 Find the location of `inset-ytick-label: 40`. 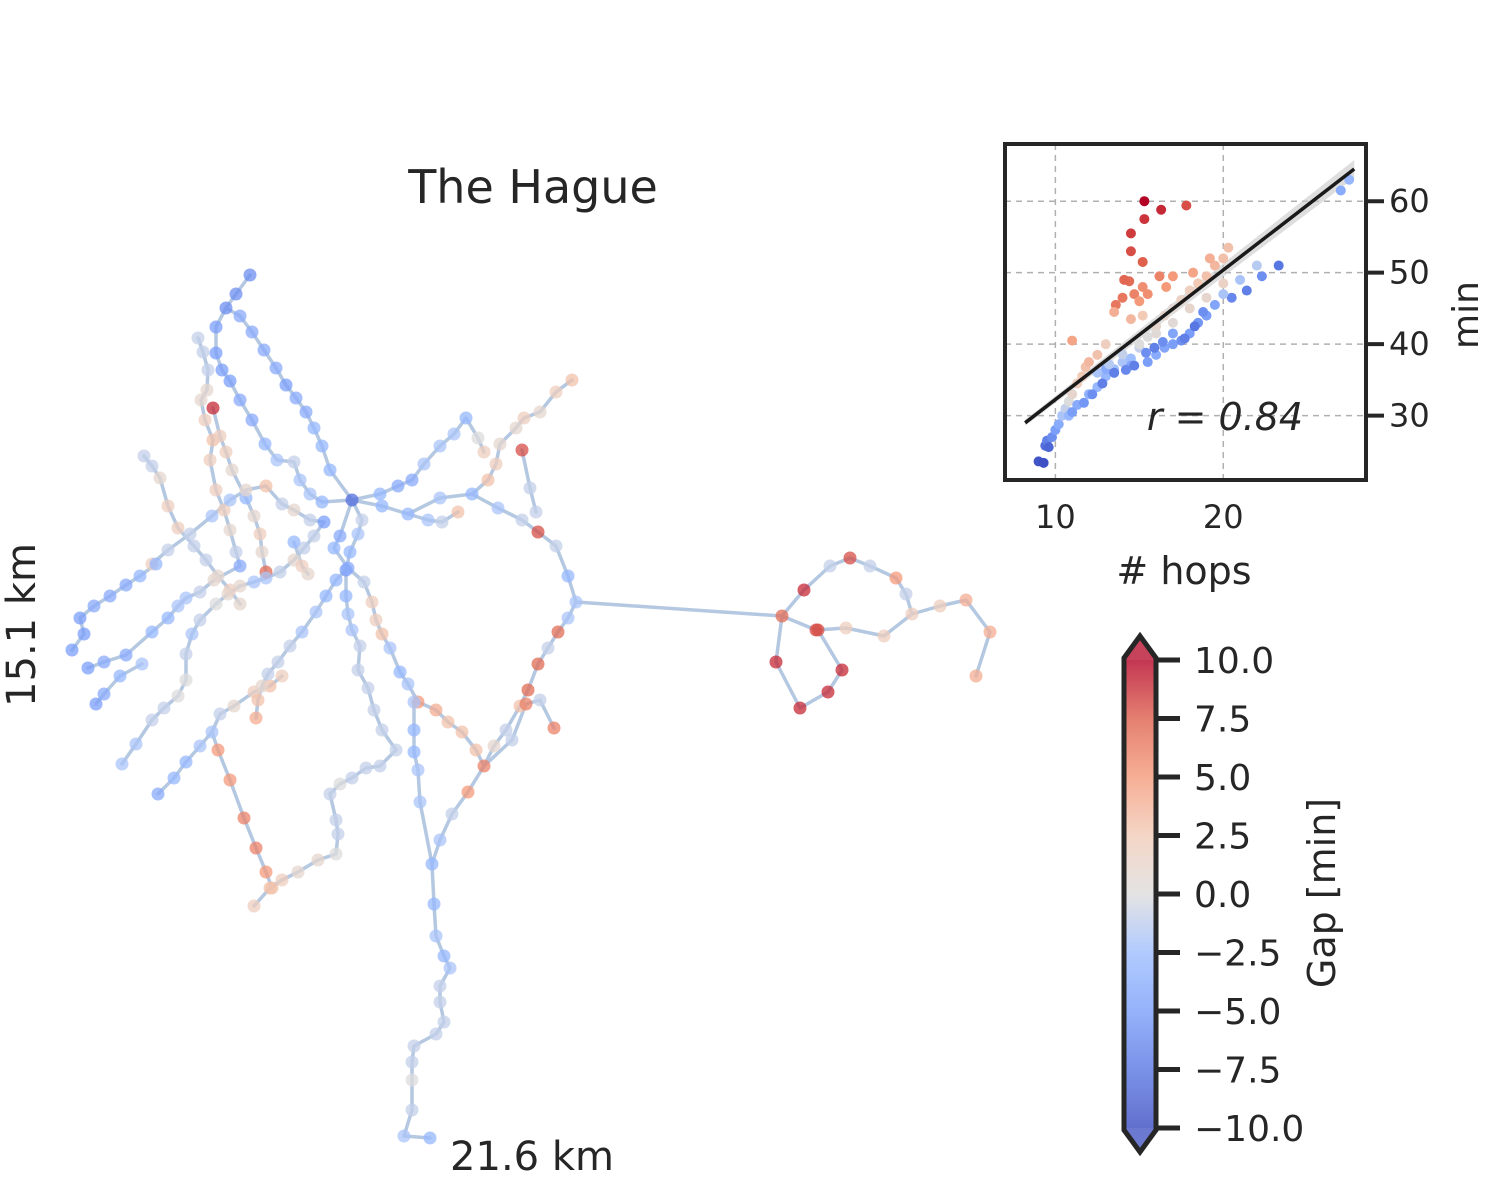

inset-ytick-label: 40 is located at coordinates (1409, 344).